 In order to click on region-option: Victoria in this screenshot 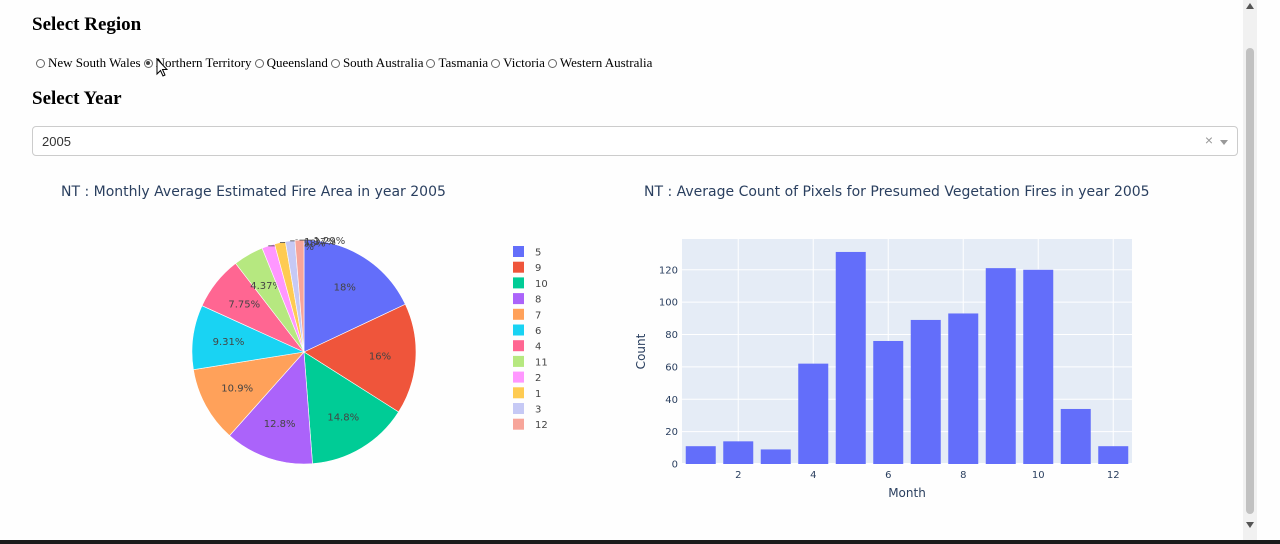, I will do `click(518, 63)`.